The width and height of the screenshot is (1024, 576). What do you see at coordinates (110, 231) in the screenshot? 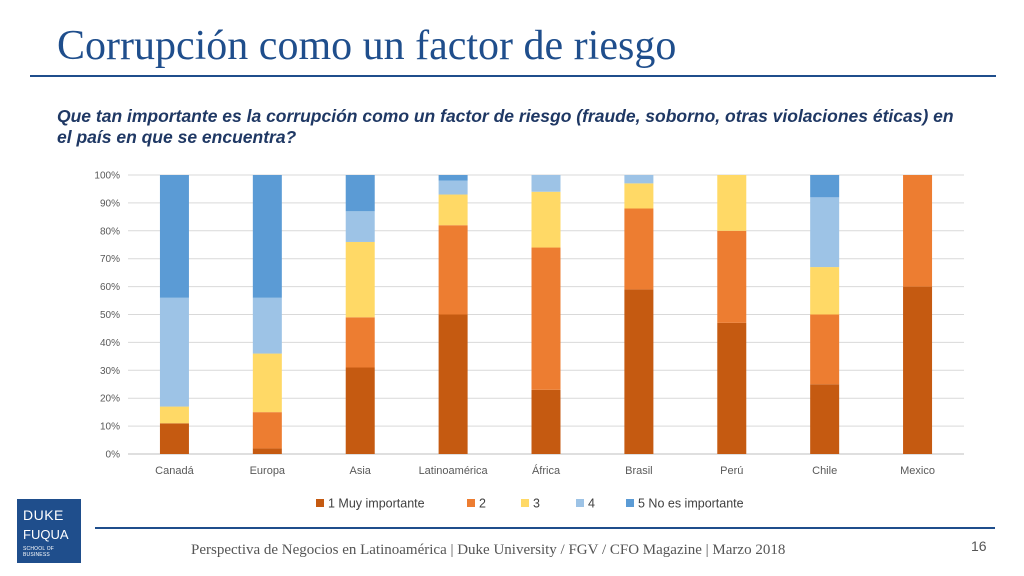
I see `y-tick-label: 80%` at bounding box center [110, 231].